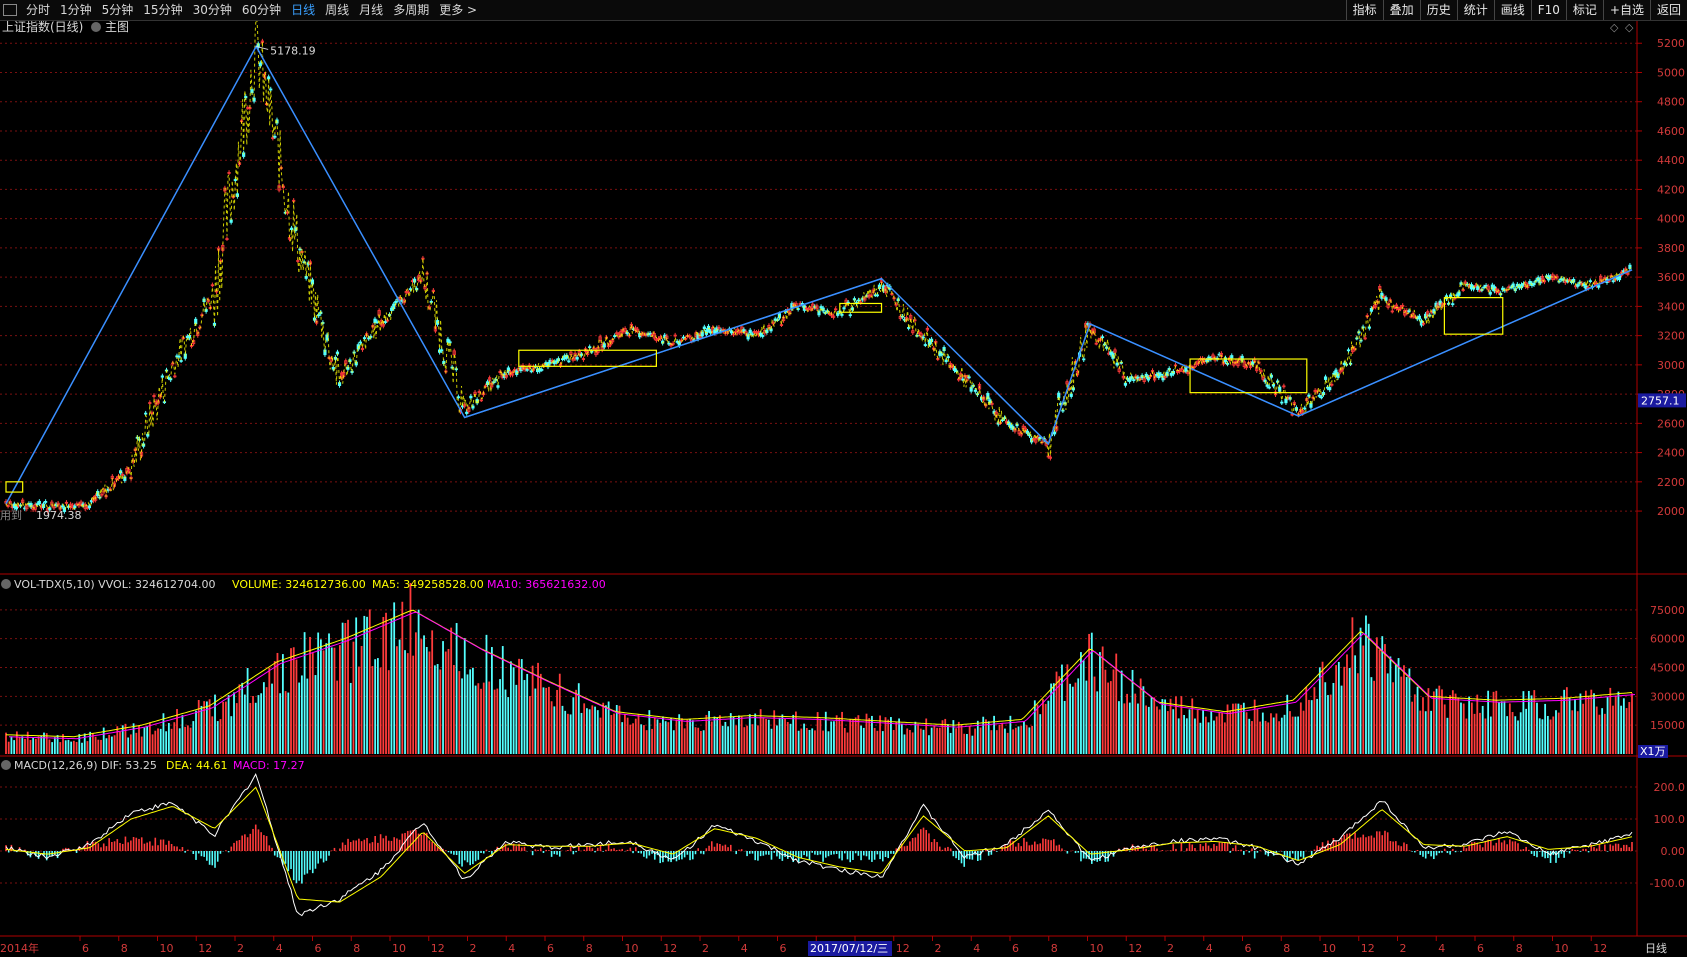 The image size is (1687, 957). I want to click on tab-period-9: 多周期, so click(411, 10).